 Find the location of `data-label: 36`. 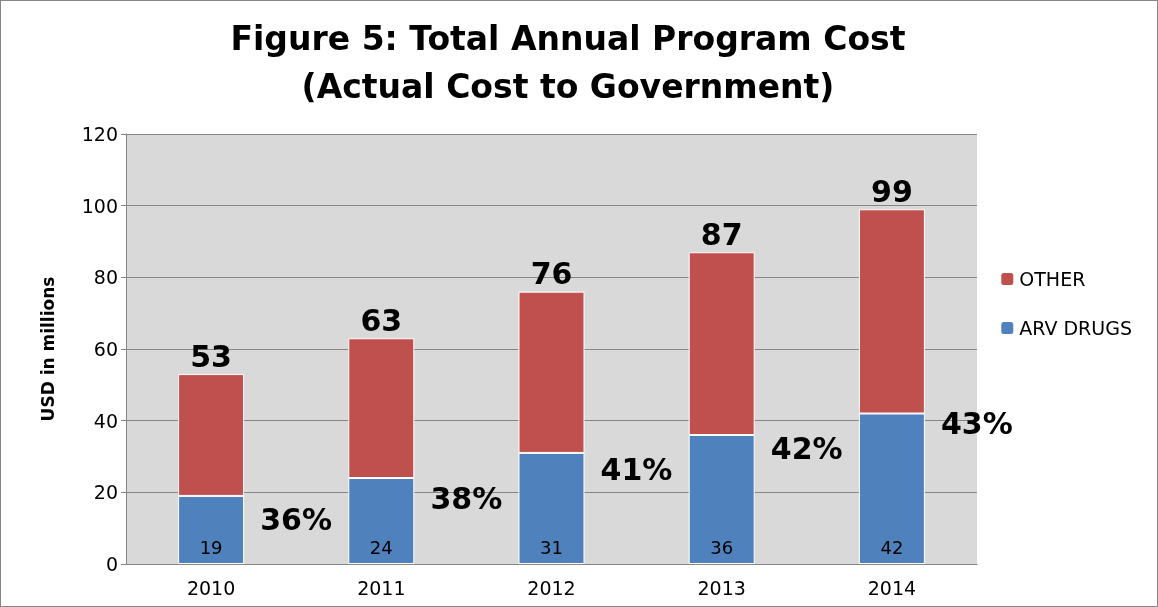

data-label: 36 is located at coordinates (722, 547).